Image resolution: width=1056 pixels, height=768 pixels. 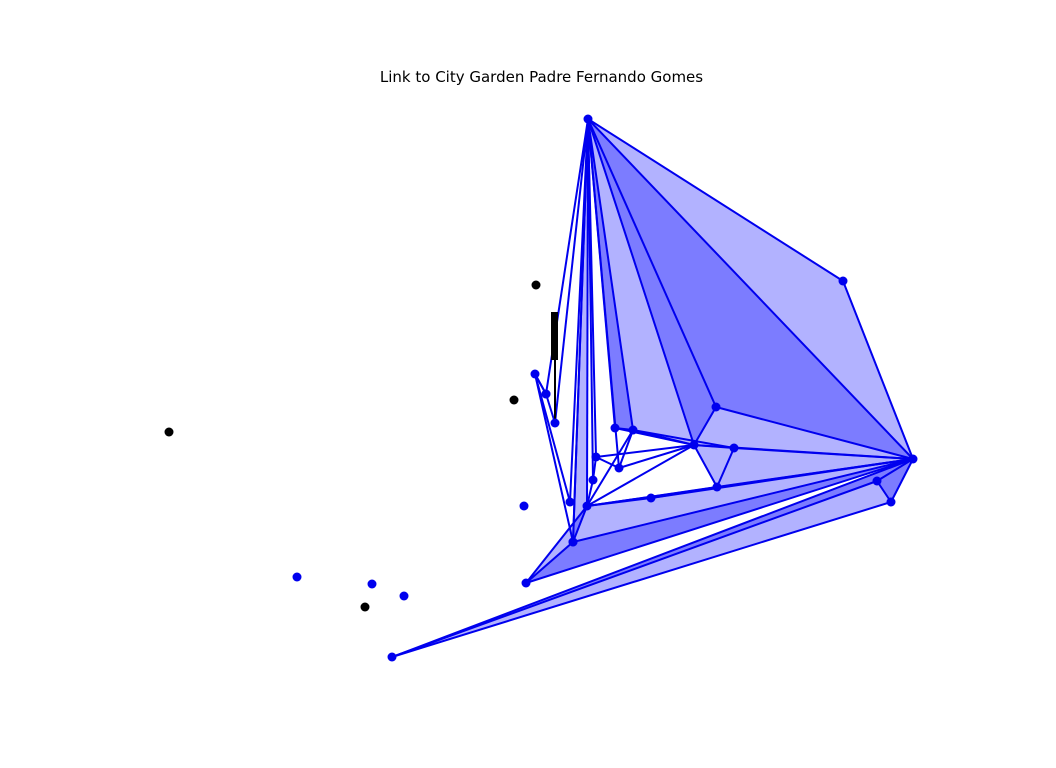 I want to click on node-n_iso2, so click(x=297, y=577).